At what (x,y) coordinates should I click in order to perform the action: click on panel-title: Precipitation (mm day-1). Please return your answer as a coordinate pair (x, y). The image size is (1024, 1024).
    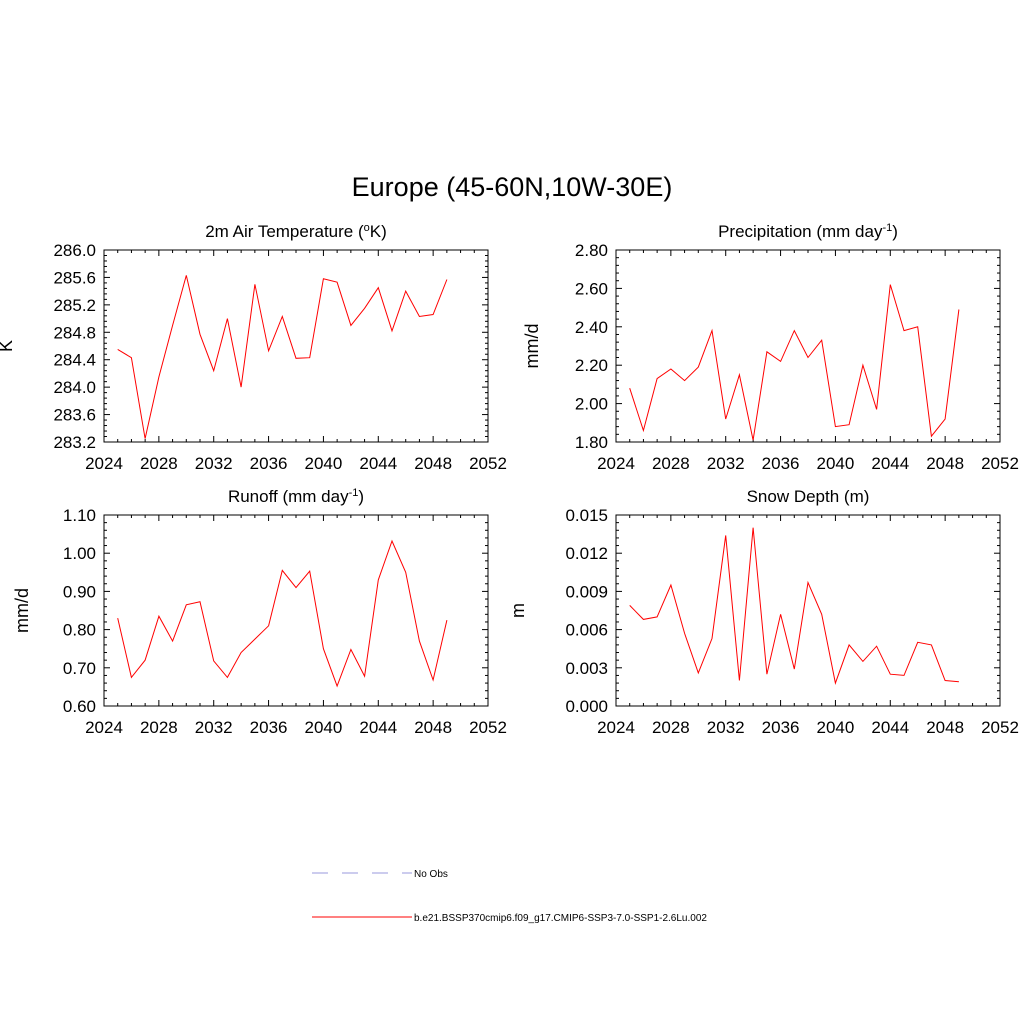
    Looking at the image, I should click on (808, 231).